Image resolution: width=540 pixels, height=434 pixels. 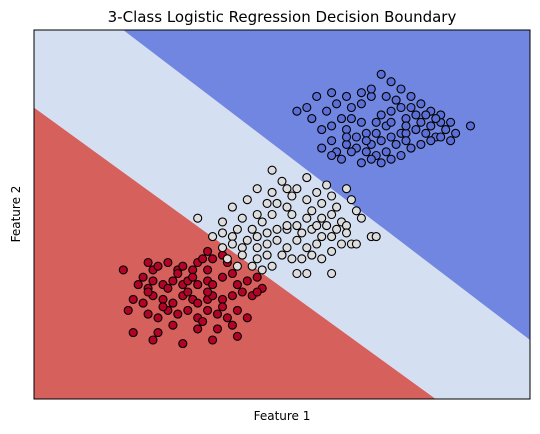 What do you see at coordinates (282, 416) in the screenshot?
I see `x-axis-label: Feature 1` at bounding box center [282, 416].